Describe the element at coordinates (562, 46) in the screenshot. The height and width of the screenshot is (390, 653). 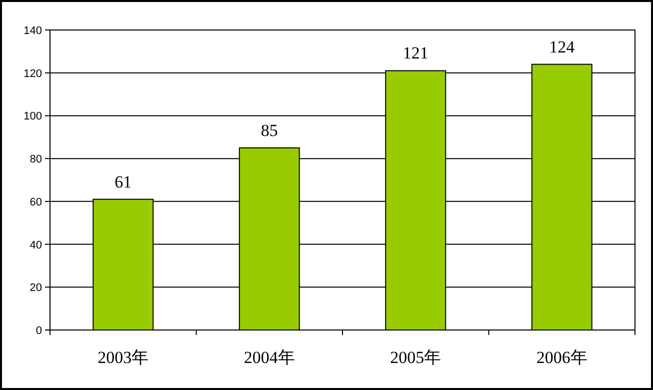
I see `data-label: 124` at that location.